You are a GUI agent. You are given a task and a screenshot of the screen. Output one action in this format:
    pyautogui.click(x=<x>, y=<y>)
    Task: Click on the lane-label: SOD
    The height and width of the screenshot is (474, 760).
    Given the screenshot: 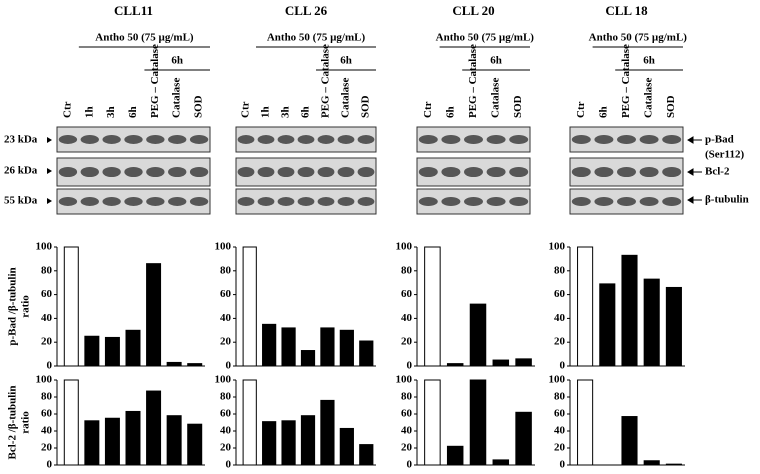 What is the action you would take?
    pyautogui.click(x=366, y=106)
    